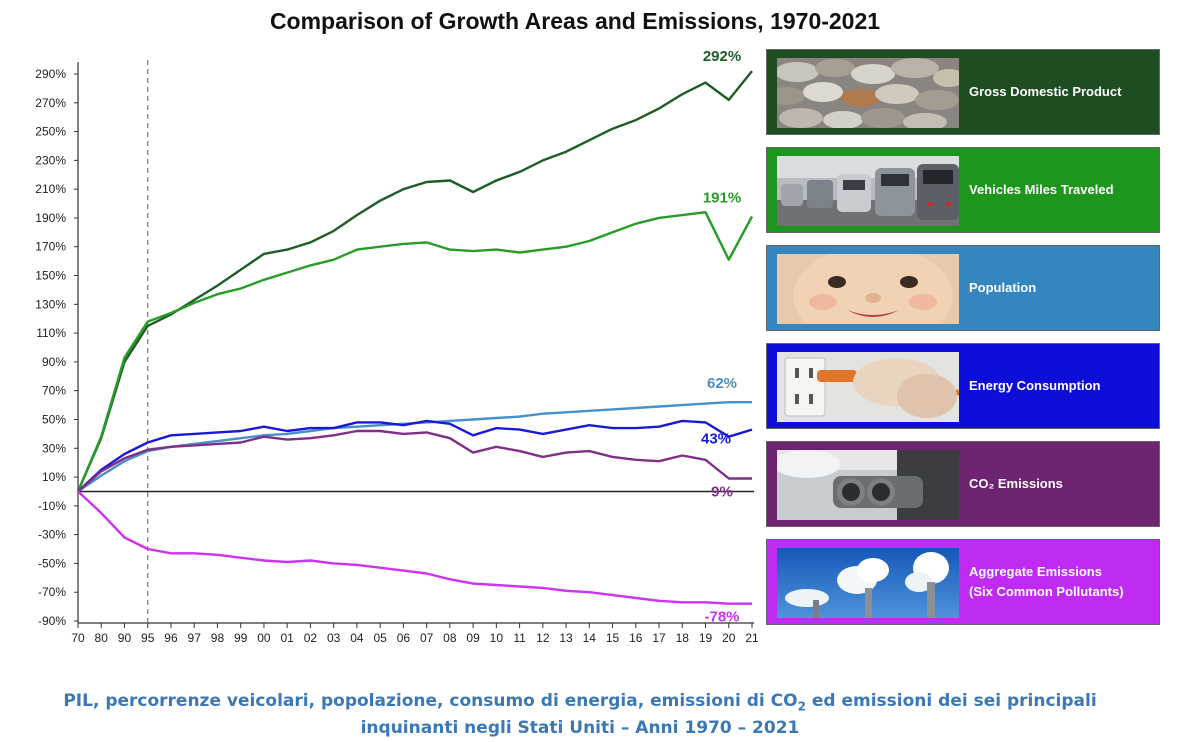 This screenshot has width=1200, height=742. What do you see at coordinates (963, 92) in the screenshot?
I see `legend-item-gdp: Gross Domestic Product` at bounding box center [963, 92].